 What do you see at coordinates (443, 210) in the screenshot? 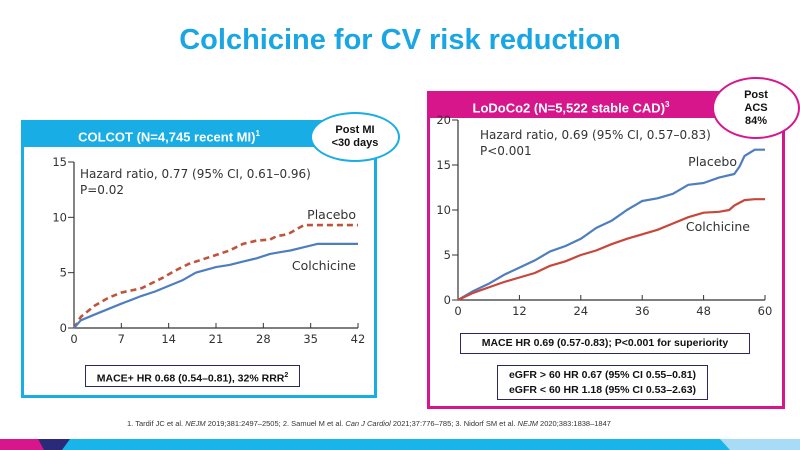
I see `lodoco2-y-tick-label: 10` at bounding box center [443, 210].